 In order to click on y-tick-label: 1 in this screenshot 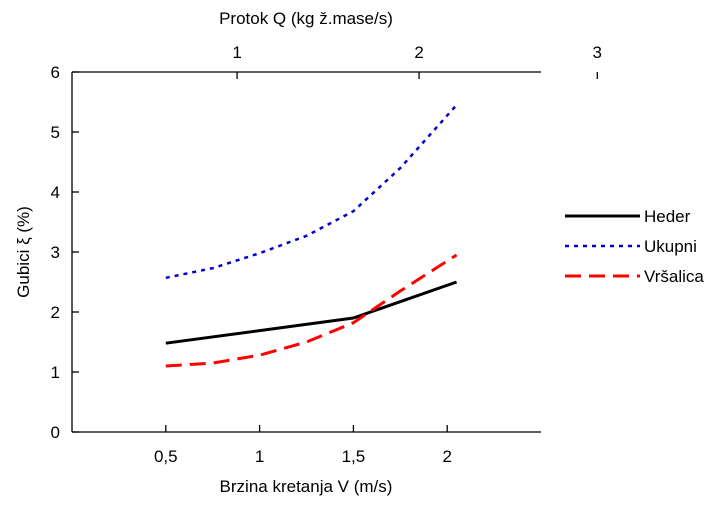, I will do `click(55, 372)`.